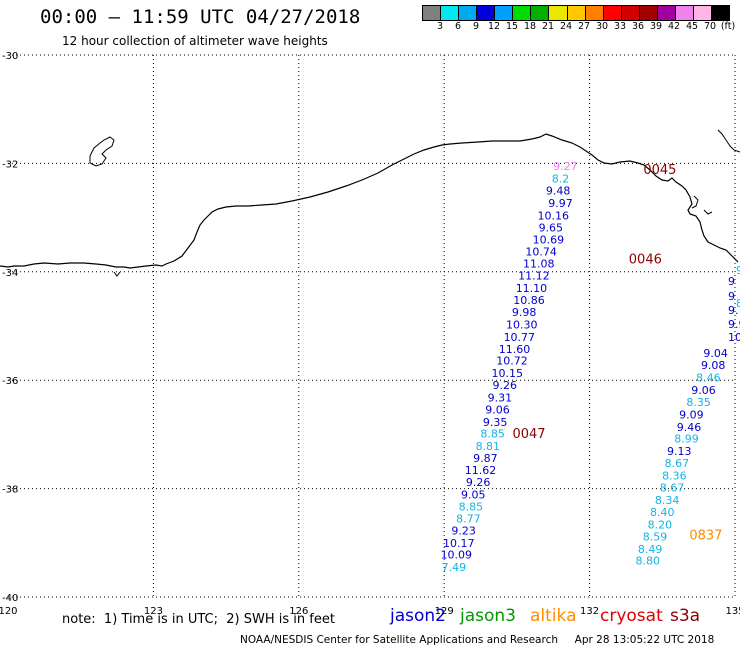 This screenshot has width=740, height=650. I want to click on swh-label: 9.23, so click(463, 530).